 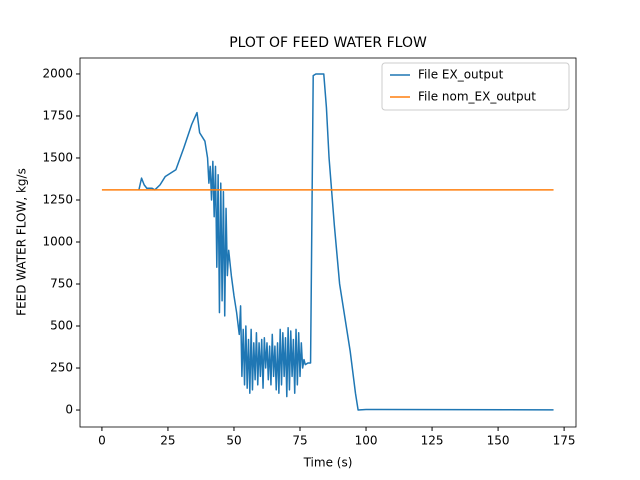 What do you see at coordinates (61, 284) in the screenshot?
I see `y-tick-label: 750` at bounding box center [61, 284].